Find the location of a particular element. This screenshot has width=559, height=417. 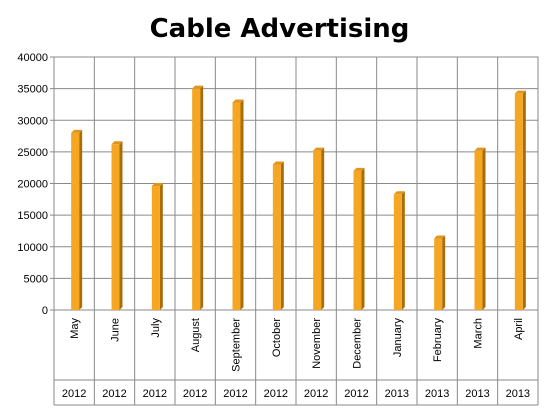

x-tick-label: October is located at coordinates (277, 337).